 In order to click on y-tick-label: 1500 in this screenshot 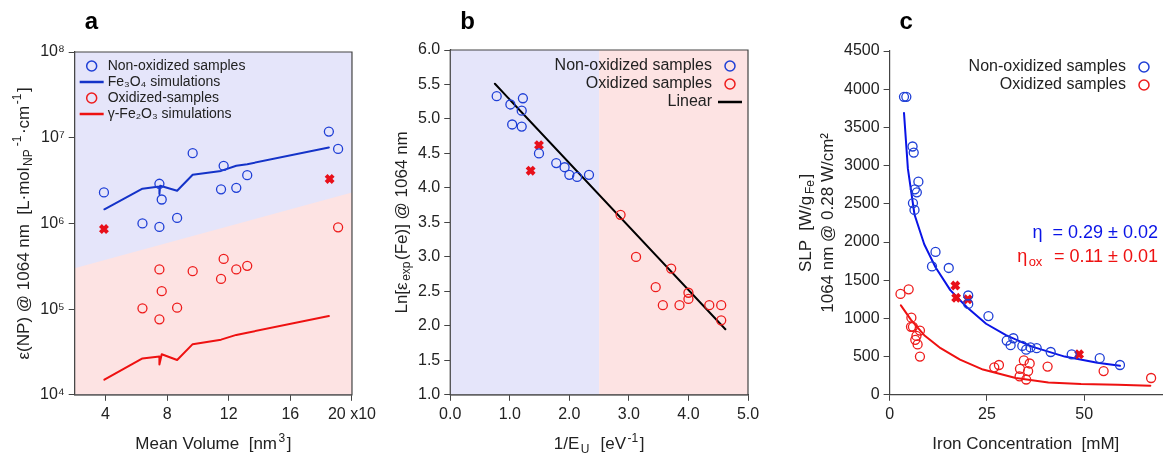, I will do `click(862, 279)`.